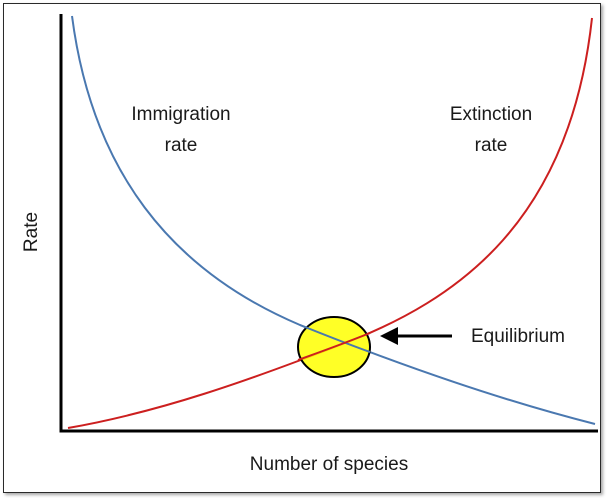 Image resolution: width=607 pixels, height=498 pixels. What do you see at coordinates (180, 114) in the screenshot?
I see `immigration-label-line1: Immigration` at bounding box center [180, 114].